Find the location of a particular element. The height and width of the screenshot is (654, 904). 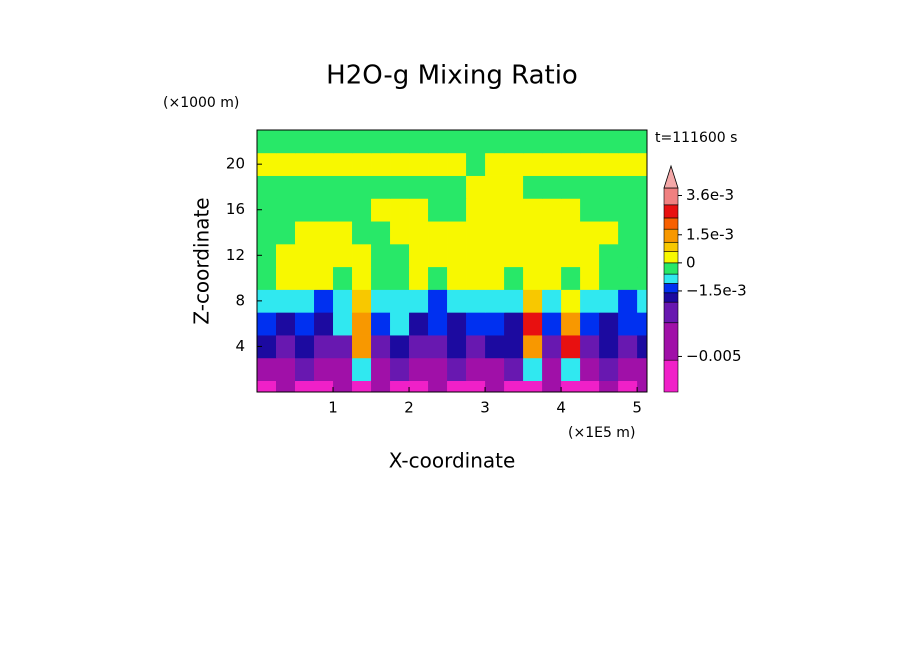

y-axis-label: Z-coordinate is located at coordinates (202, 260).